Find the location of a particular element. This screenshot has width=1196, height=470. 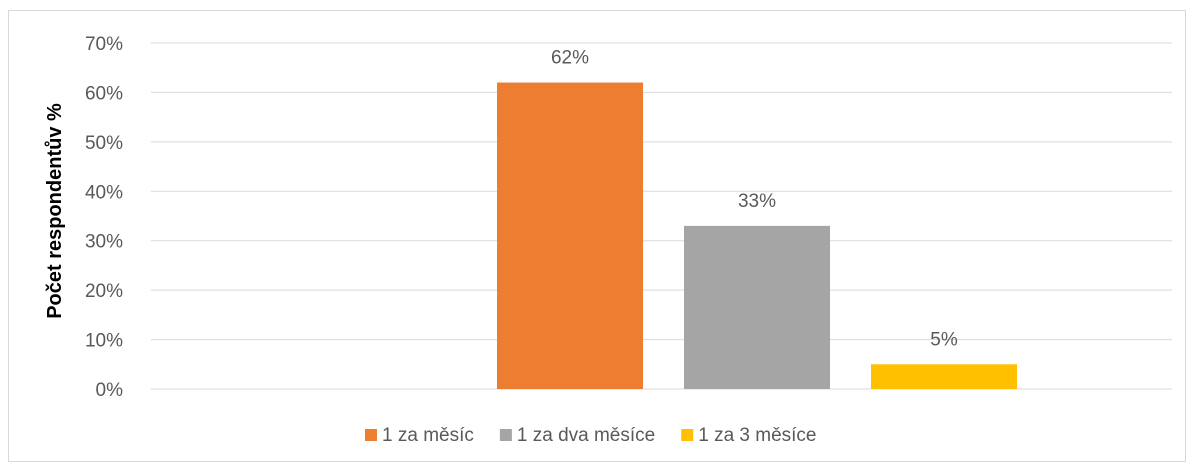

legend-label: 1 za měsíc is located at coordinates (428, 435).